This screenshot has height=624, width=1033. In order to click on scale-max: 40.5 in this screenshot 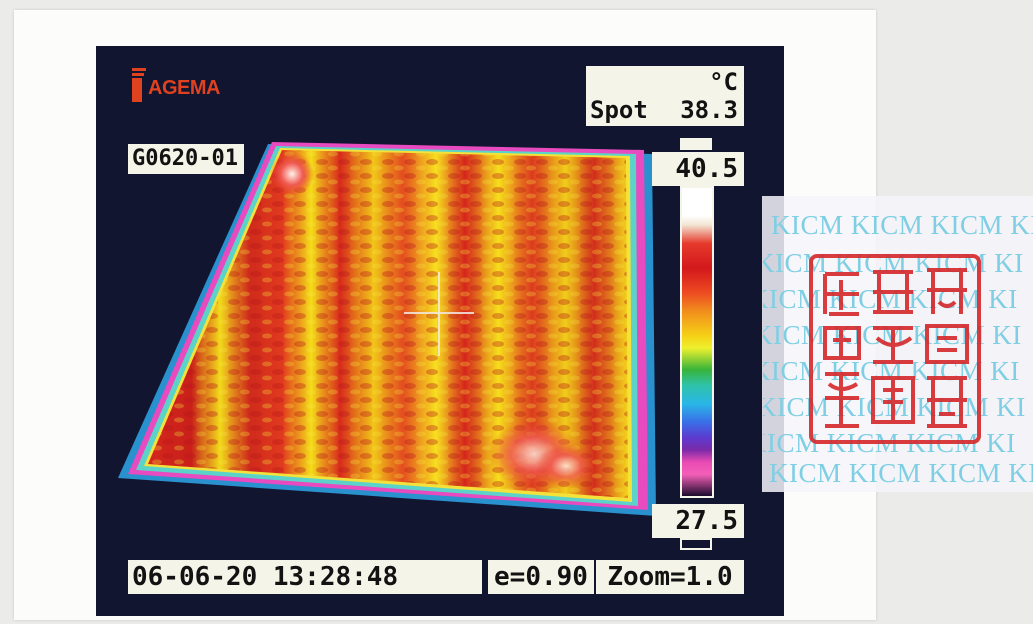, I will do `click(698, 169)`.